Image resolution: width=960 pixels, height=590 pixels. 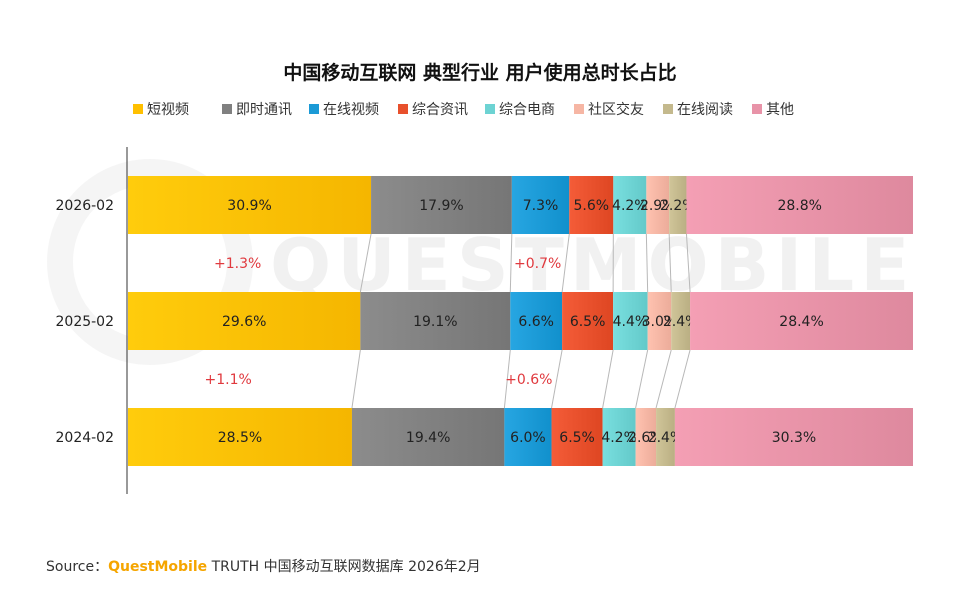 I want to click on bar-value-label: 3.0%, so click(x=660, y=322).